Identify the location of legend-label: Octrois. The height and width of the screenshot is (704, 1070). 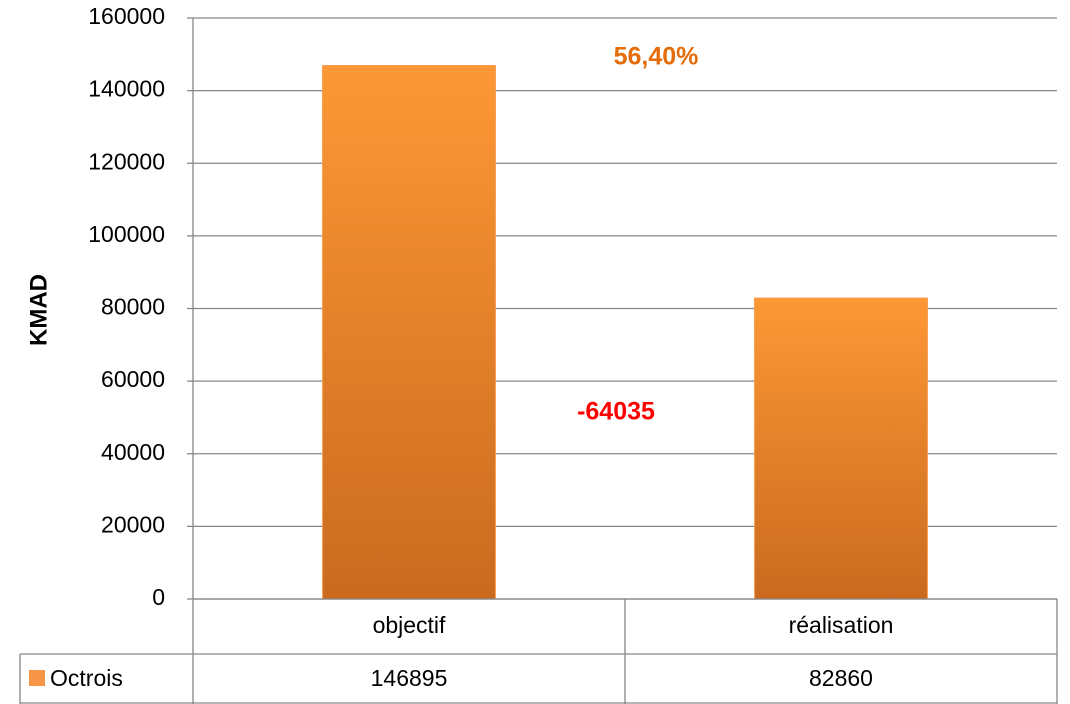
(86, 678).